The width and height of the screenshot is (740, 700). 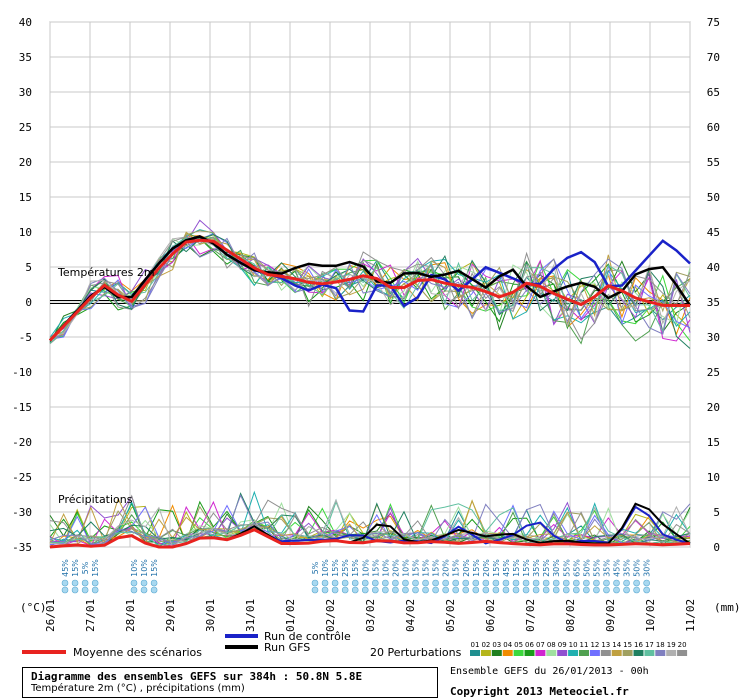 What do you see at coordinates (507, 645) in the screenshot?
I see `perturbation-id: 04` at bounding box center [507, 645].